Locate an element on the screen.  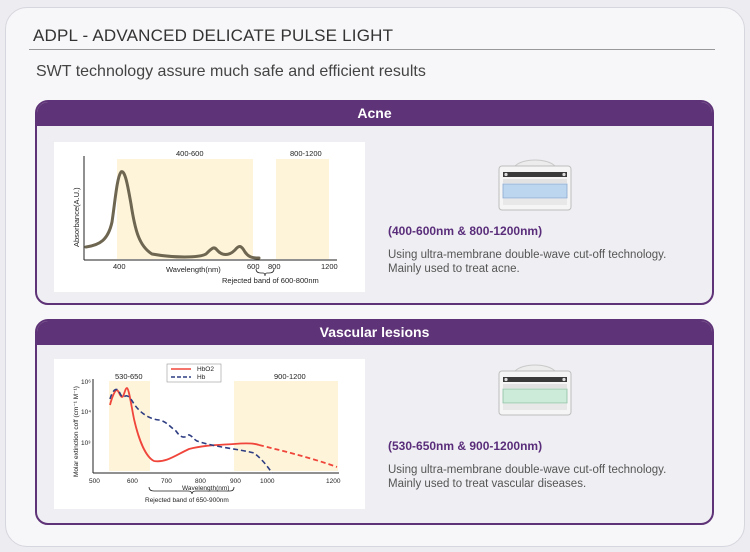
acne-wavelength-range: (400-600nm & 800-1200nm) is located at coordinates (465, 231).